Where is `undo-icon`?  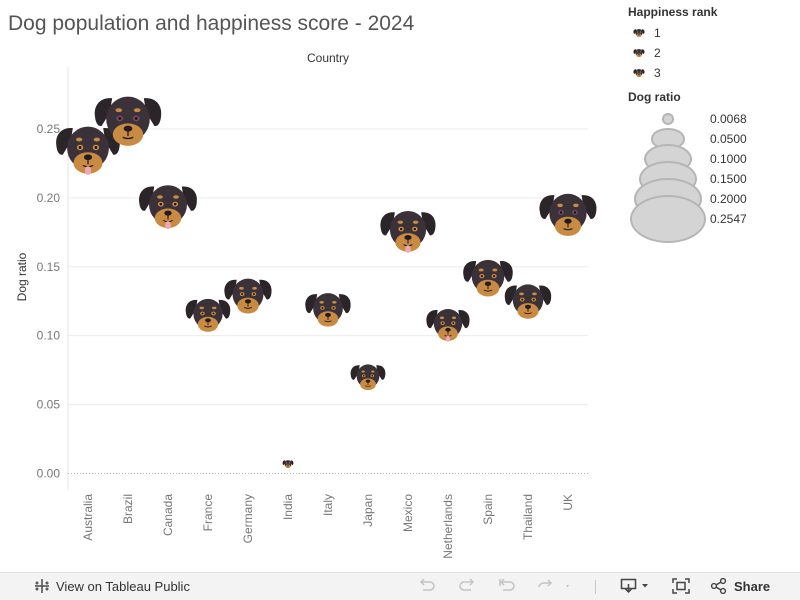
undo-icon is located at coordinates (427, 584).